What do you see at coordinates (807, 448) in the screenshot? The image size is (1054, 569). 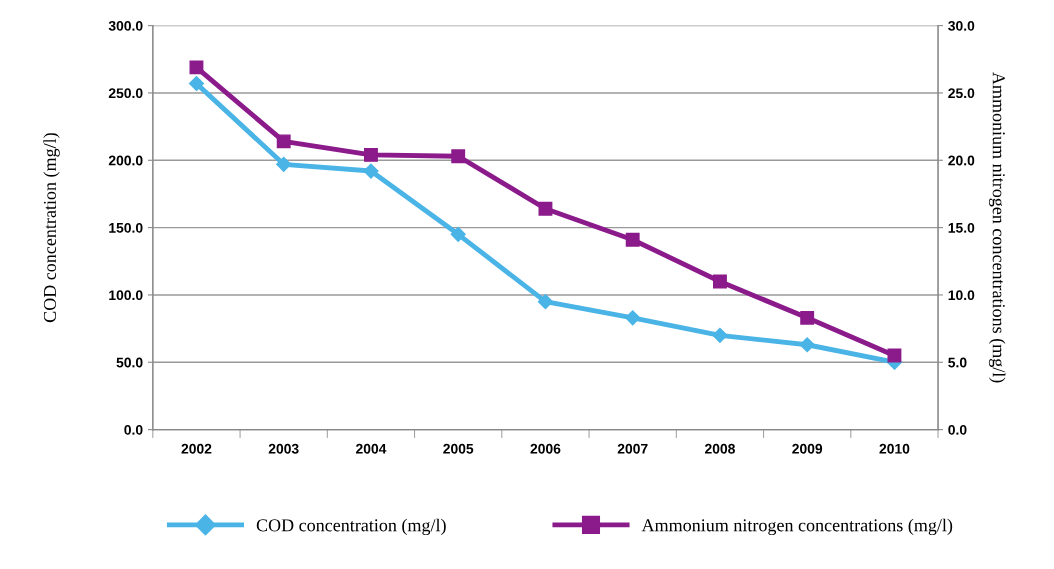 I see `x-tick-label: 2009` at bounding box center [807, 448].